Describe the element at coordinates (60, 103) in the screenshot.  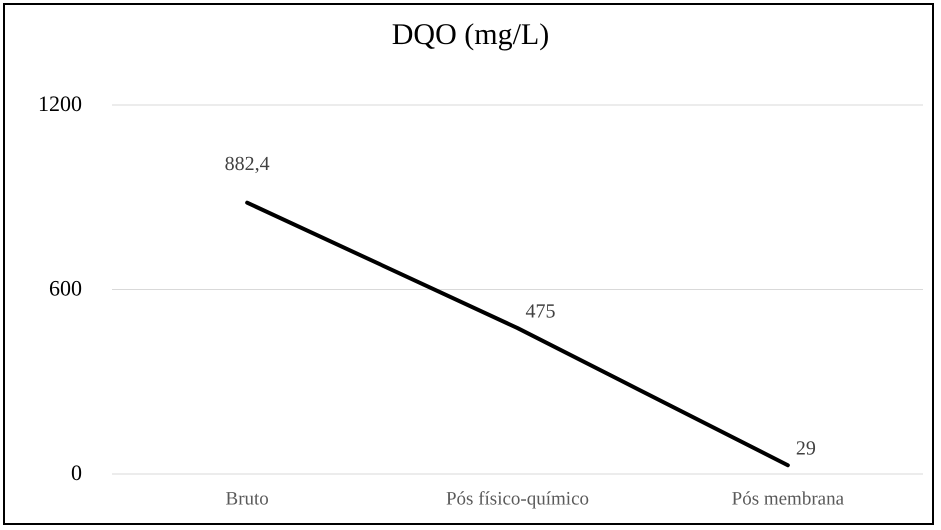
I see `y-tick-label: 1200` at that location.